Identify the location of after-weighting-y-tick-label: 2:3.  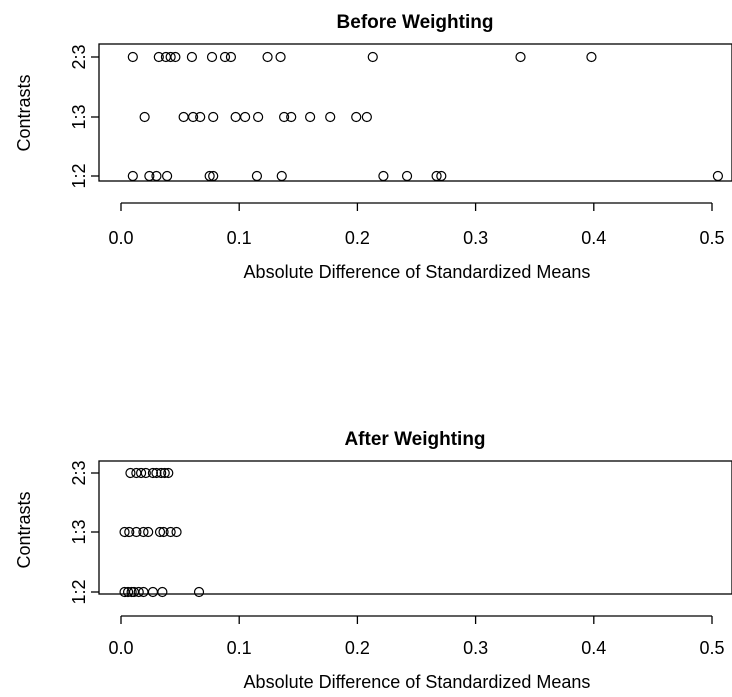
(79, 472).